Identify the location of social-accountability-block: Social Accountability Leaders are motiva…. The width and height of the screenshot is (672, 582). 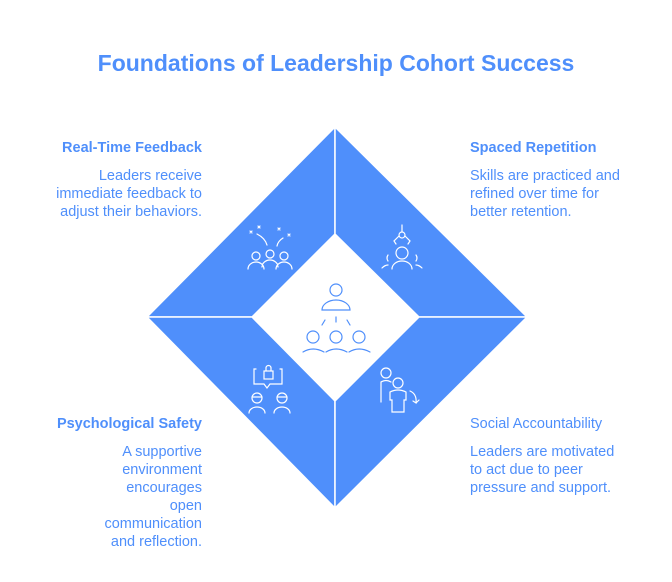
(550, 456).